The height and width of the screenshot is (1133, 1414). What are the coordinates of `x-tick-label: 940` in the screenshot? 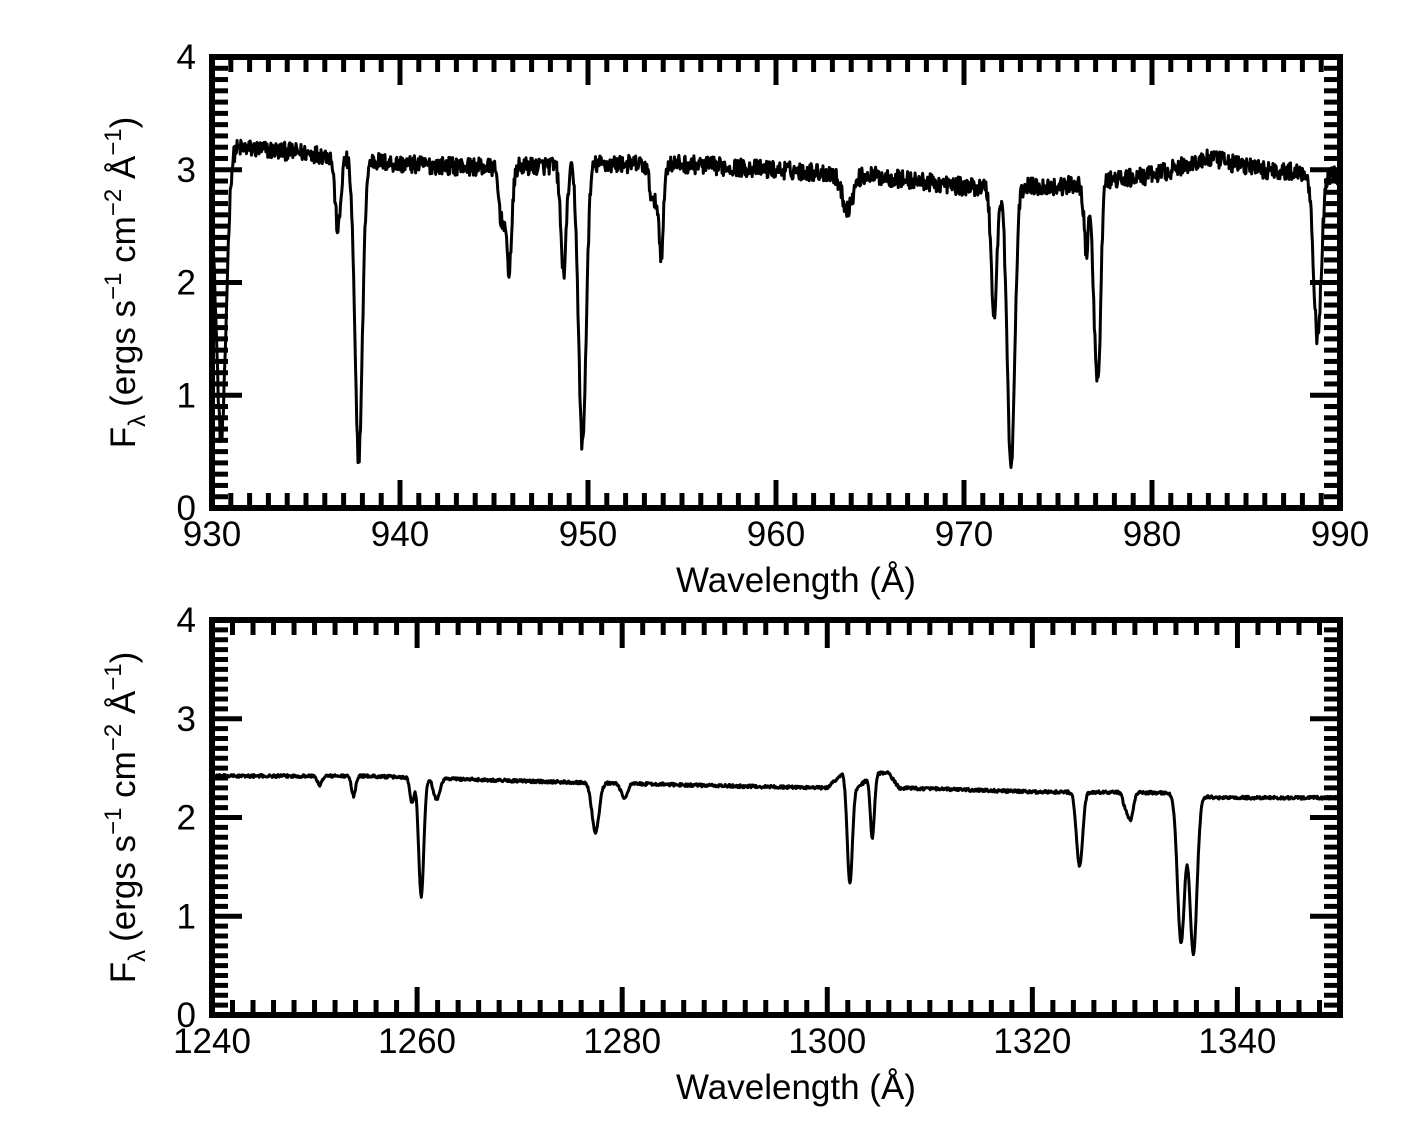 It's located at (400, 534).